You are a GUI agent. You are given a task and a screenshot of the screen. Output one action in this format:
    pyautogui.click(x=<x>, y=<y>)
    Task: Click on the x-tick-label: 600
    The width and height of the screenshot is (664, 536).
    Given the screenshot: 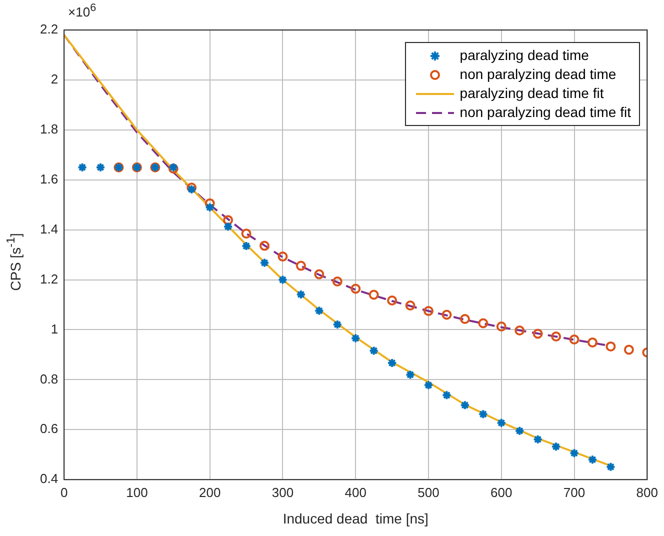 What is the action you would take?
    pyautogui.click(x=501, y=492)
    